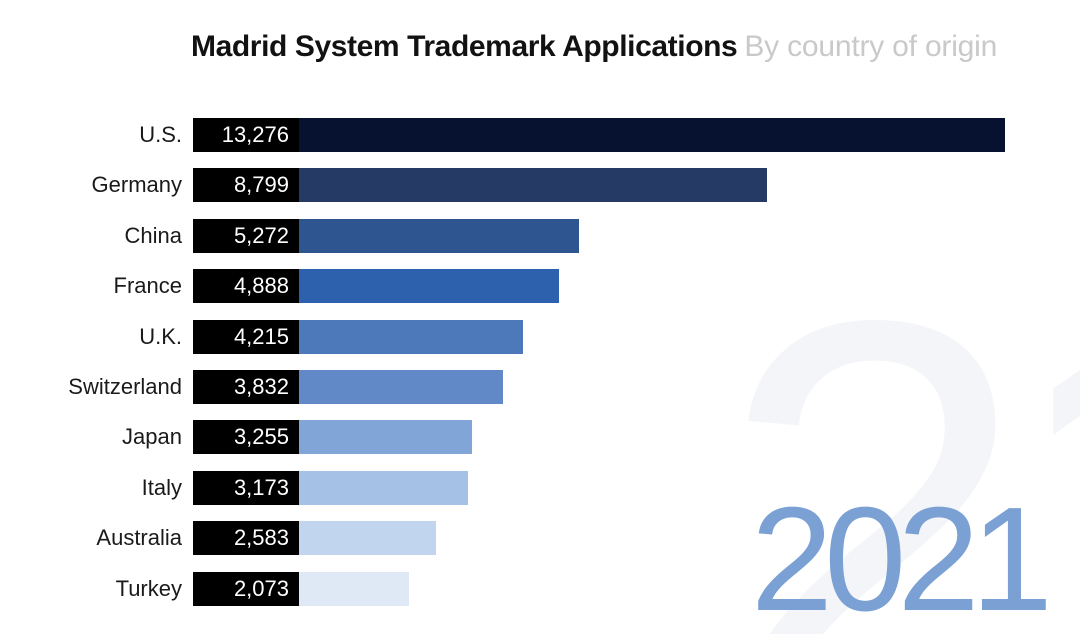 Image resolution: width=1080 pixels, height=634 pixels. I want to click on value-box: 2,073, so click(246, 588).